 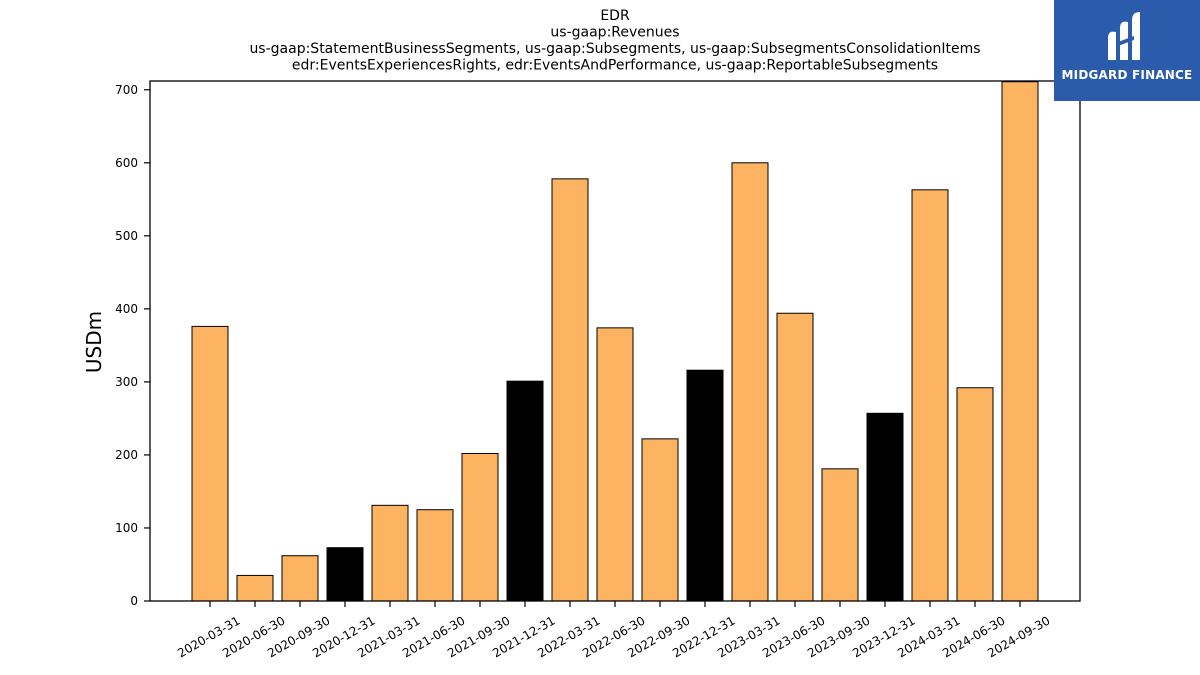 What do you see at coordinates (126, 163) in the screenshot?
I see `y-tick-label: 600` at bounding box center [126, 163].